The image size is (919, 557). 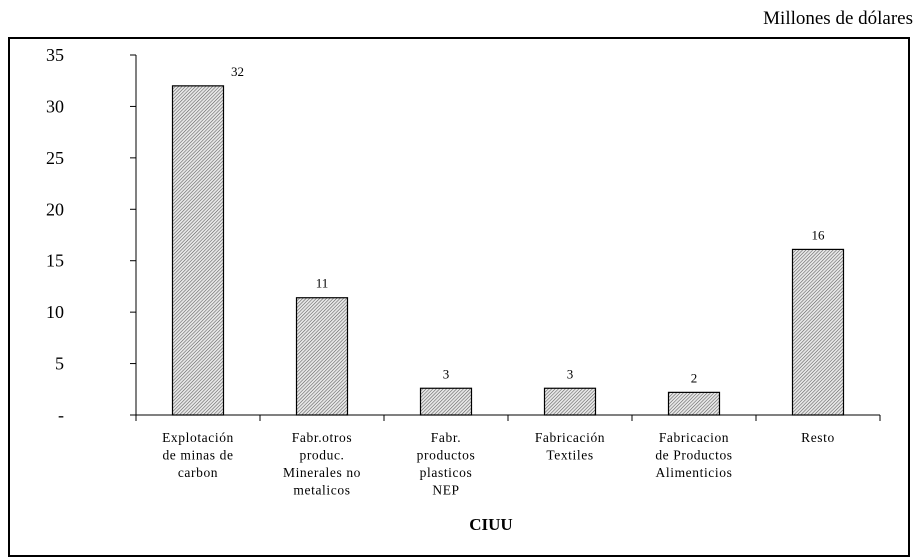 I want to click on y-tick-label: 5, so click(x=59, y=364).